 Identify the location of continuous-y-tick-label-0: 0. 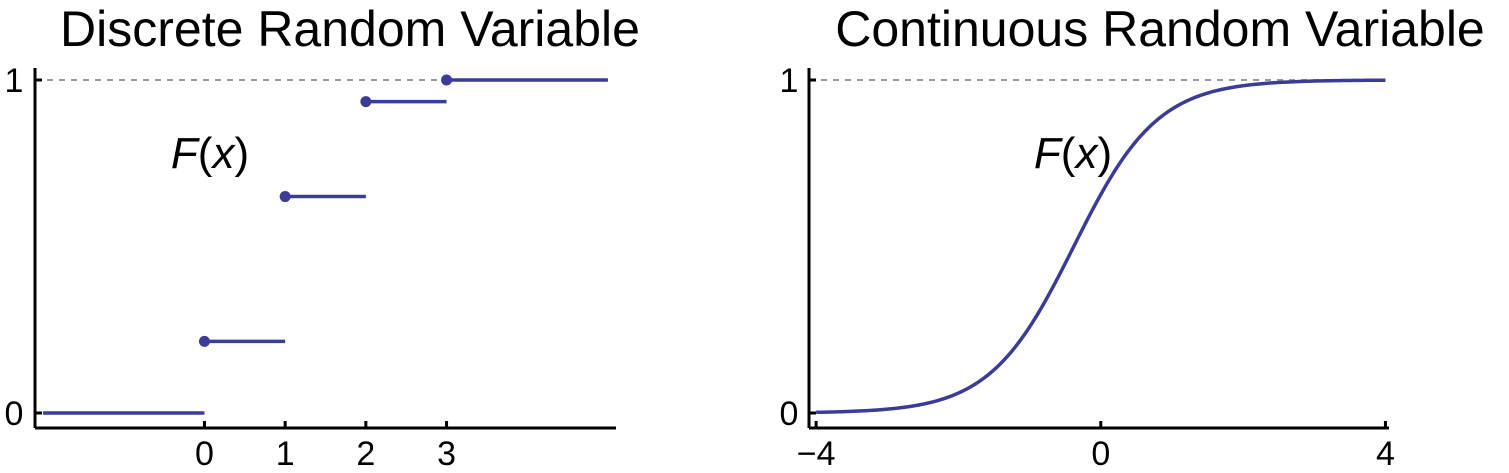
(789, 414).